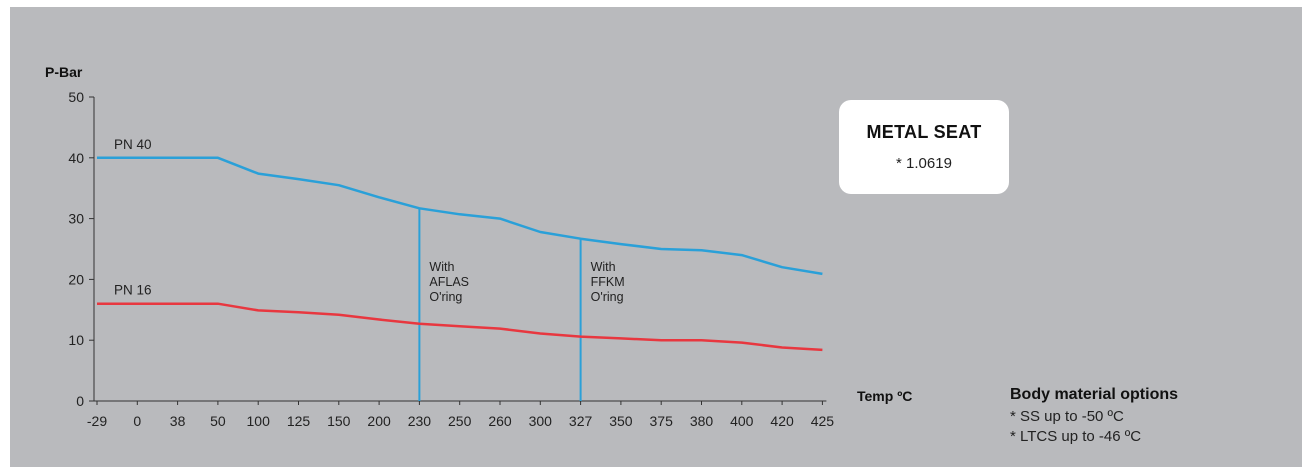 The image size is (1302, 470). What do you see at coordinates (621, 421) in the screenshot?
I see `x-tick-label-350: 350` at bounding box center [621, 421].